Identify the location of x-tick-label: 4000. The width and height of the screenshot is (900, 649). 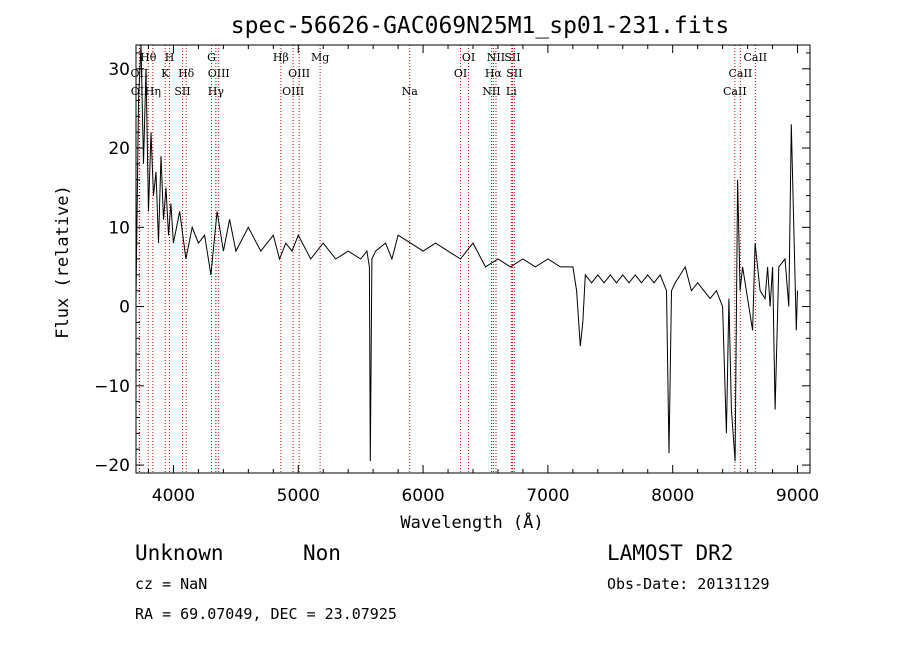
(173, 496).